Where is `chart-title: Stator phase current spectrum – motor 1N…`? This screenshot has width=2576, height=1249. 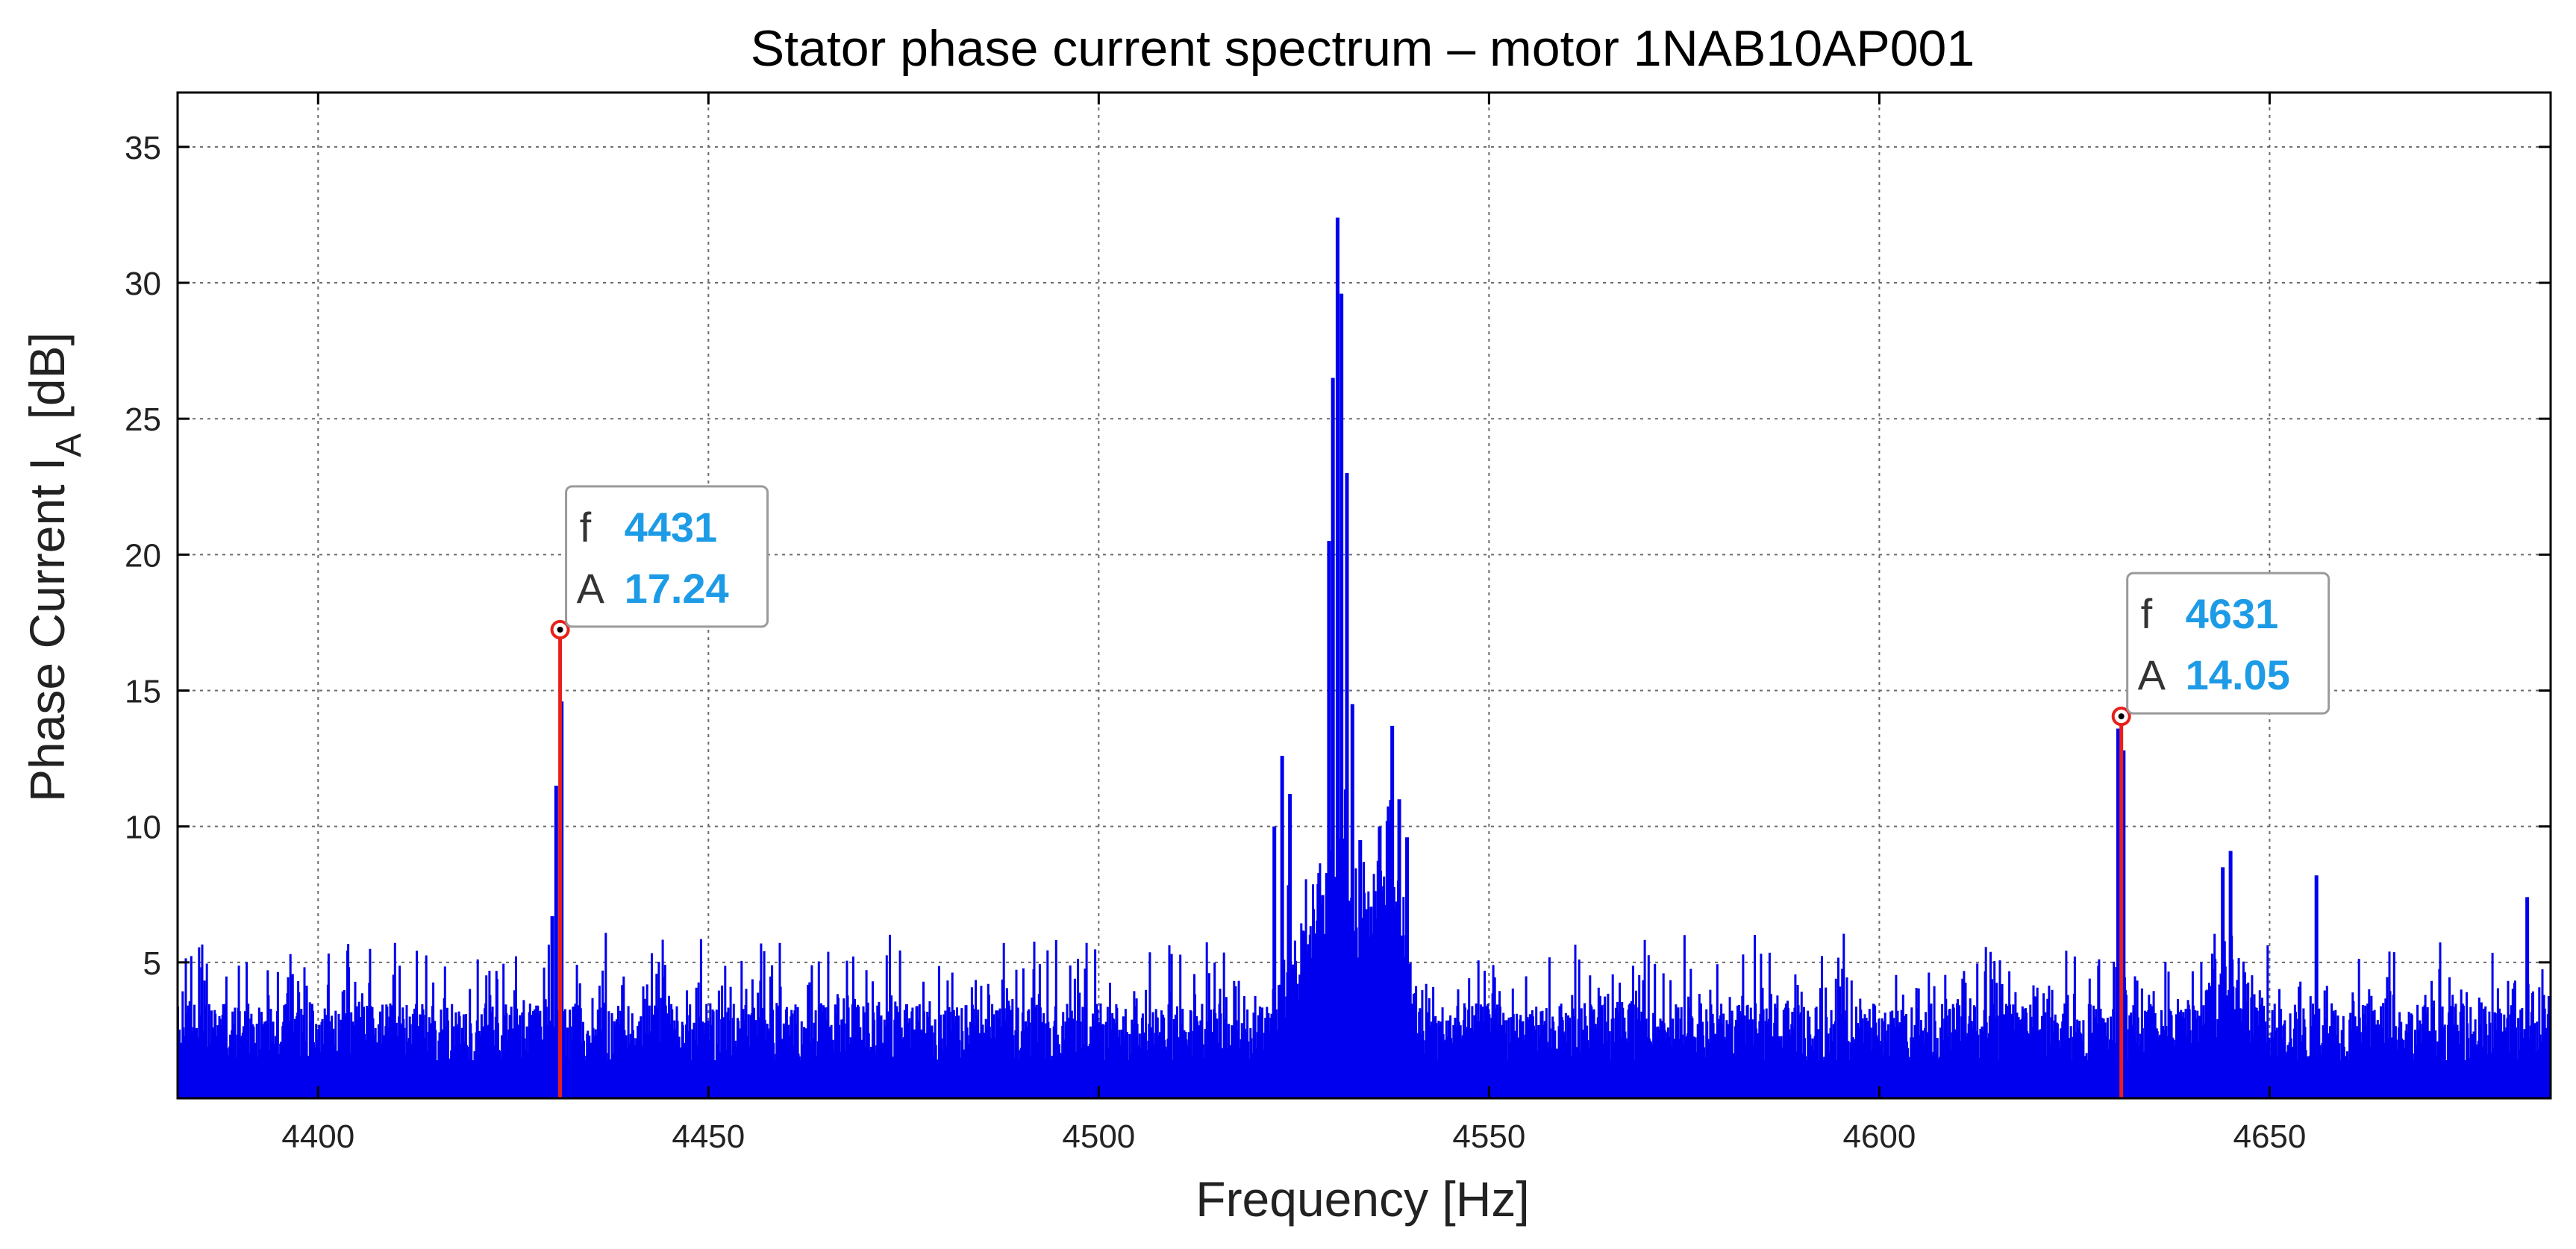
chart-title: Stator phase current spectrum – motor 1N… is located at coordinates (1363, 48).